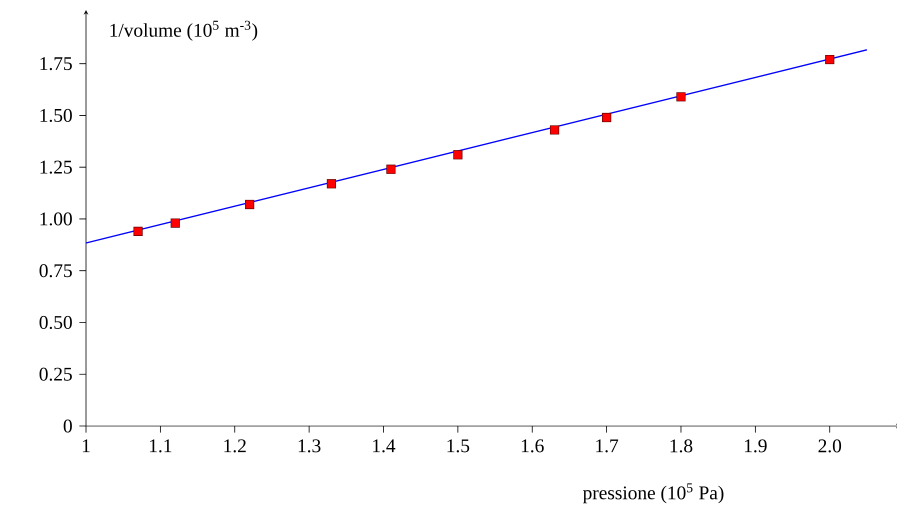  I want to click on x-tick-label: 1.6, so click(533, 445).